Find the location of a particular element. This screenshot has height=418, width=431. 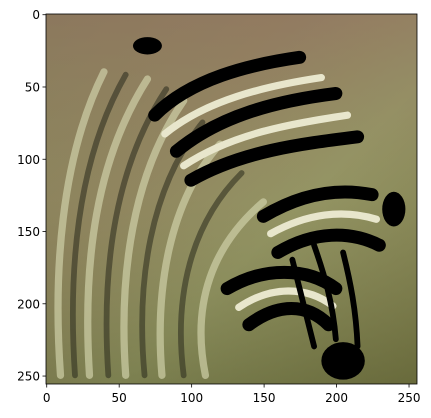

y-tick-label: 50 is located at coordinates (32, 87).